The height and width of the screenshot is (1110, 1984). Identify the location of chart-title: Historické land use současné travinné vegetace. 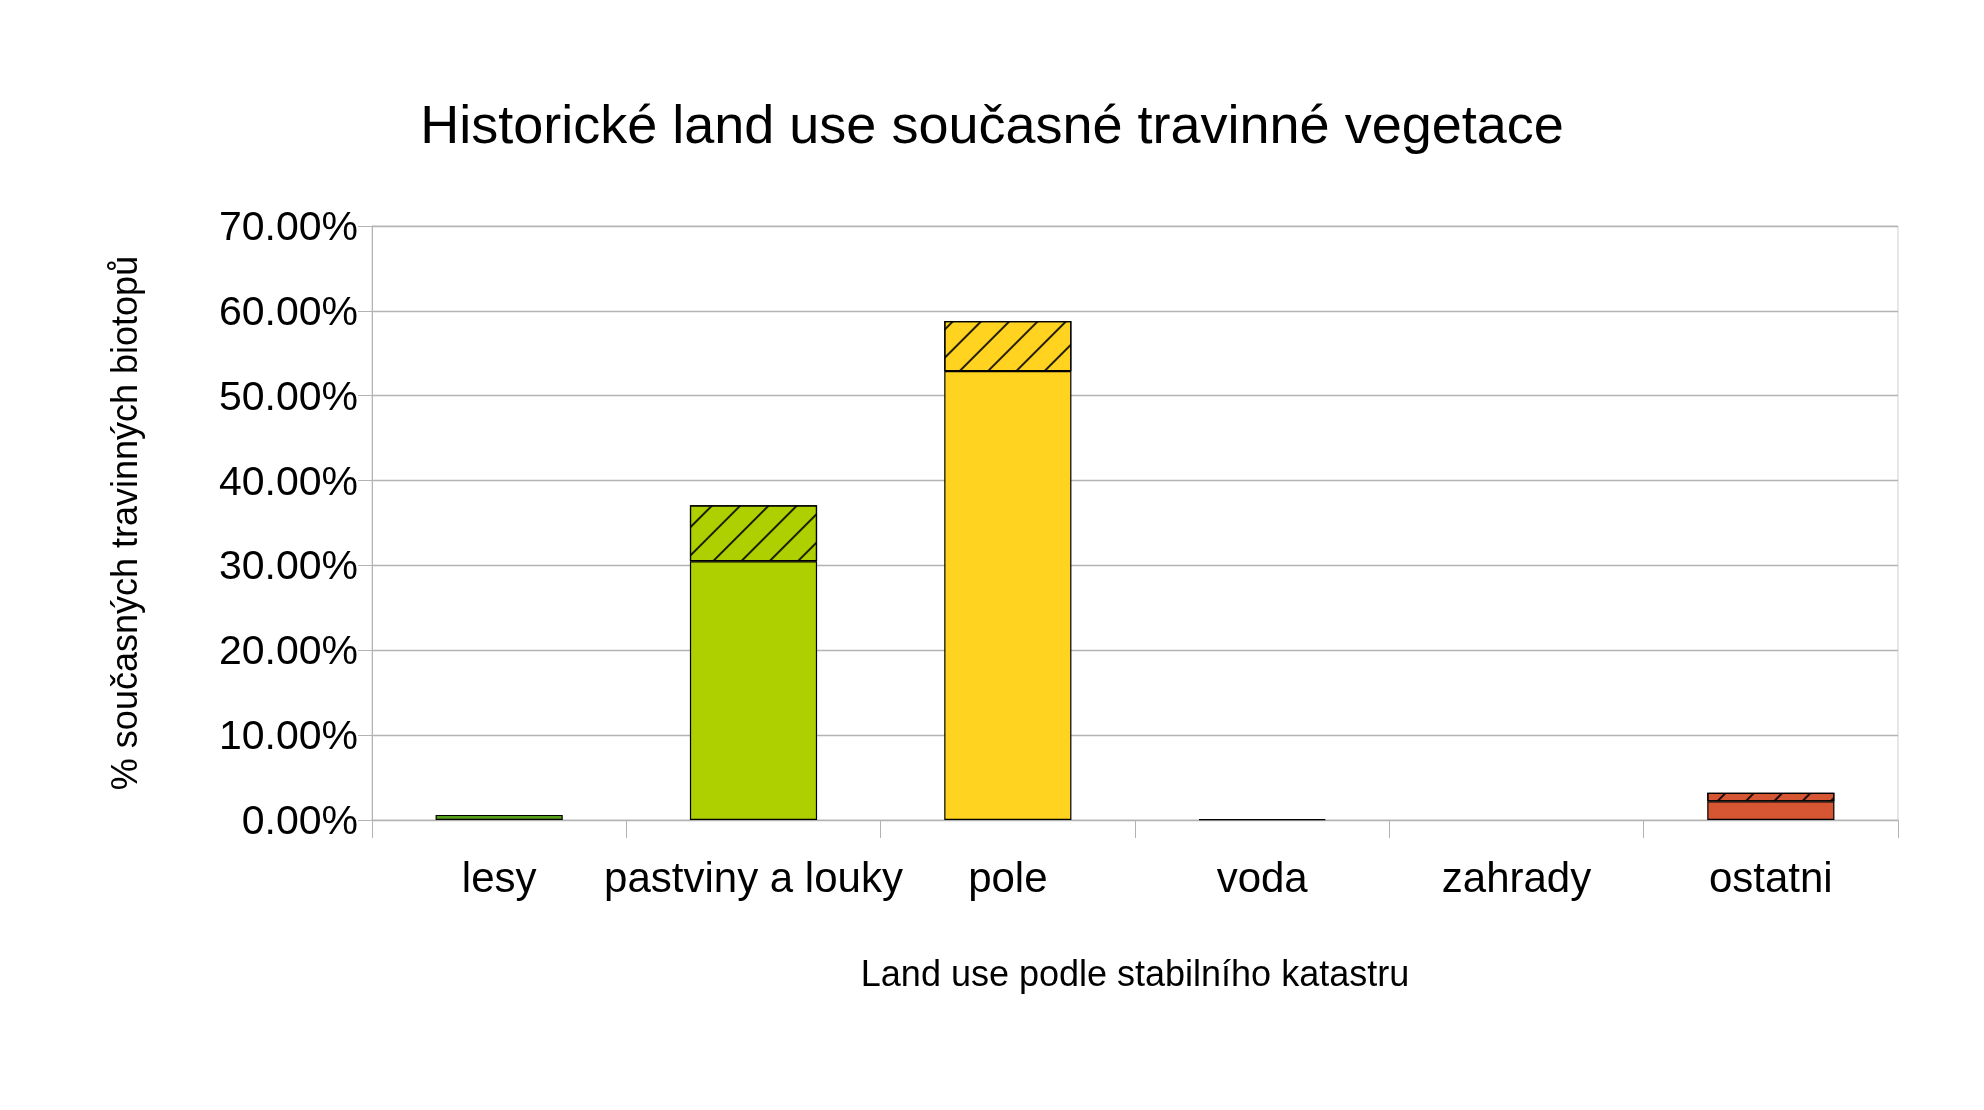
(992, 124).